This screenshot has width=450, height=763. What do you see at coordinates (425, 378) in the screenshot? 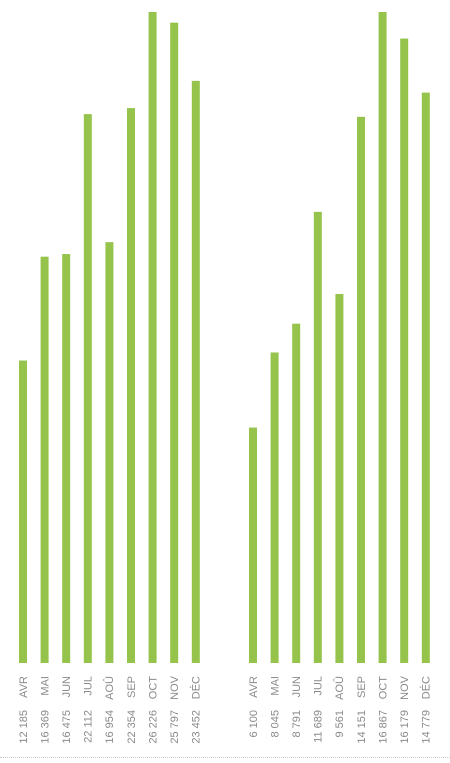
I see `bar-2-déc` at bounding box center [425, 378].